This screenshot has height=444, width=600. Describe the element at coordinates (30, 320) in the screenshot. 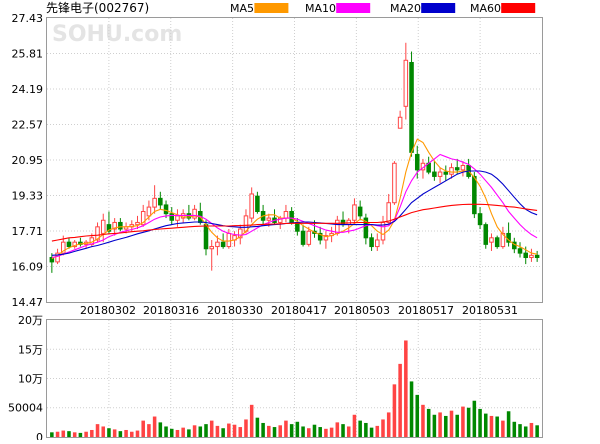

I see `volume-tick-label: 20万` at that location.